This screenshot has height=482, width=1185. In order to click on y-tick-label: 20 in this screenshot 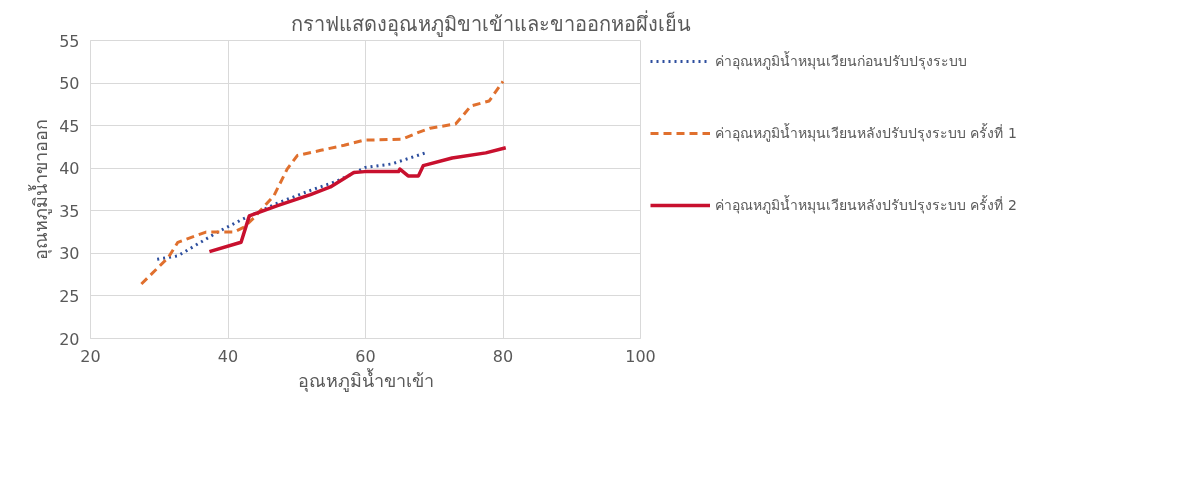, I will do `click(69, 339)`.